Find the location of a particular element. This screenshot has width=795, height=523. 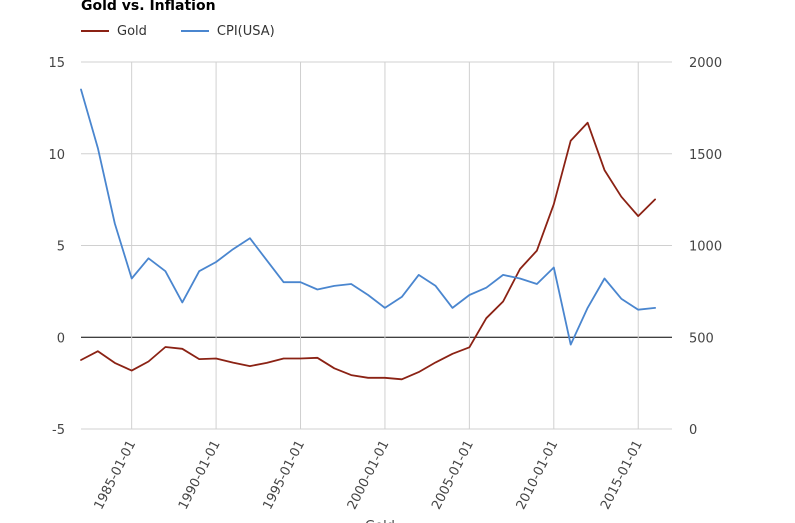

x-tick-label: 1985-01-01 is located at coordinates (116, 475).